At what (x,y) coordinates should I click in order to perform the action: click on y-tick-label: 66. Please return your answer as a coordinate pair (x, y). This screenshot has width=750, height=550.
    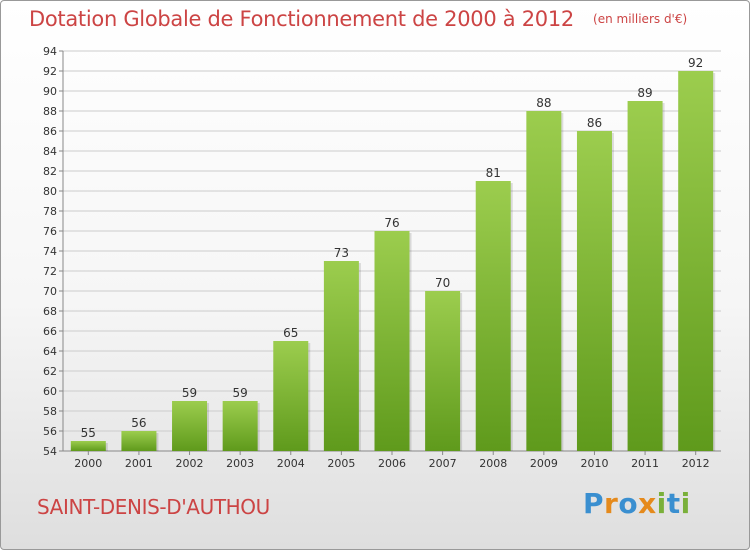
    Looking at the image, I should click on (50, 331).